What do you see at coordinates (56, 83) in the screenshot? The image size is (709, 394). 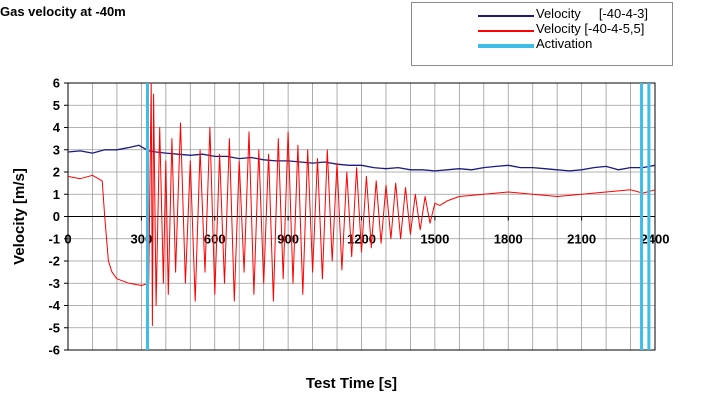 I see `y-tick-label: 6` at bounding box center [56, 83].